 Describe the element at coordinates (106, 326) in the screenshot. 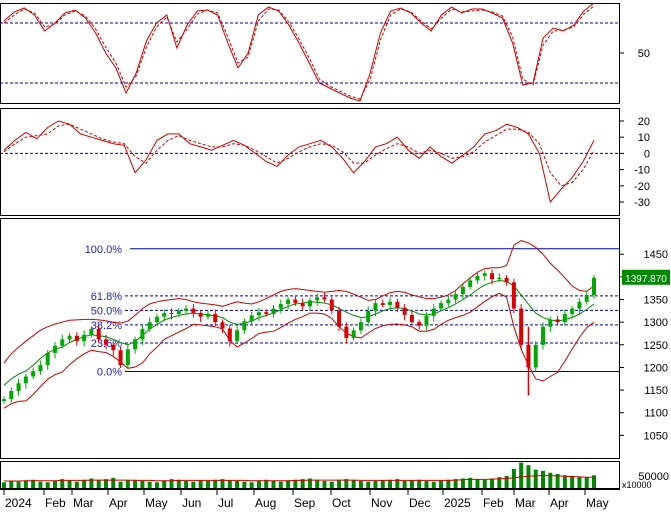

I see `fib-level-label: 38.2%` at that location.